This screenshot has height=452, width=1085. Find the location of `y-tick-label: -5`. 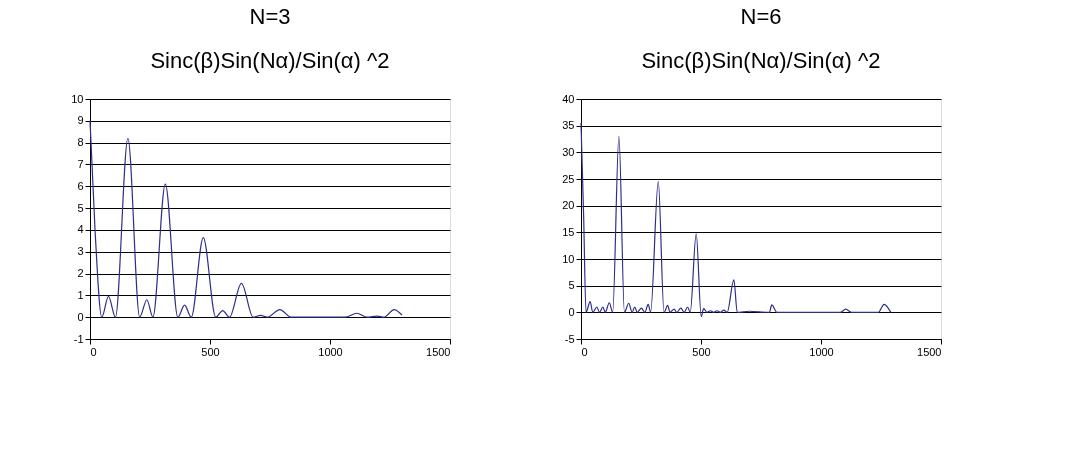

y-tick-label: -5 is located at coordinates (569, 338).